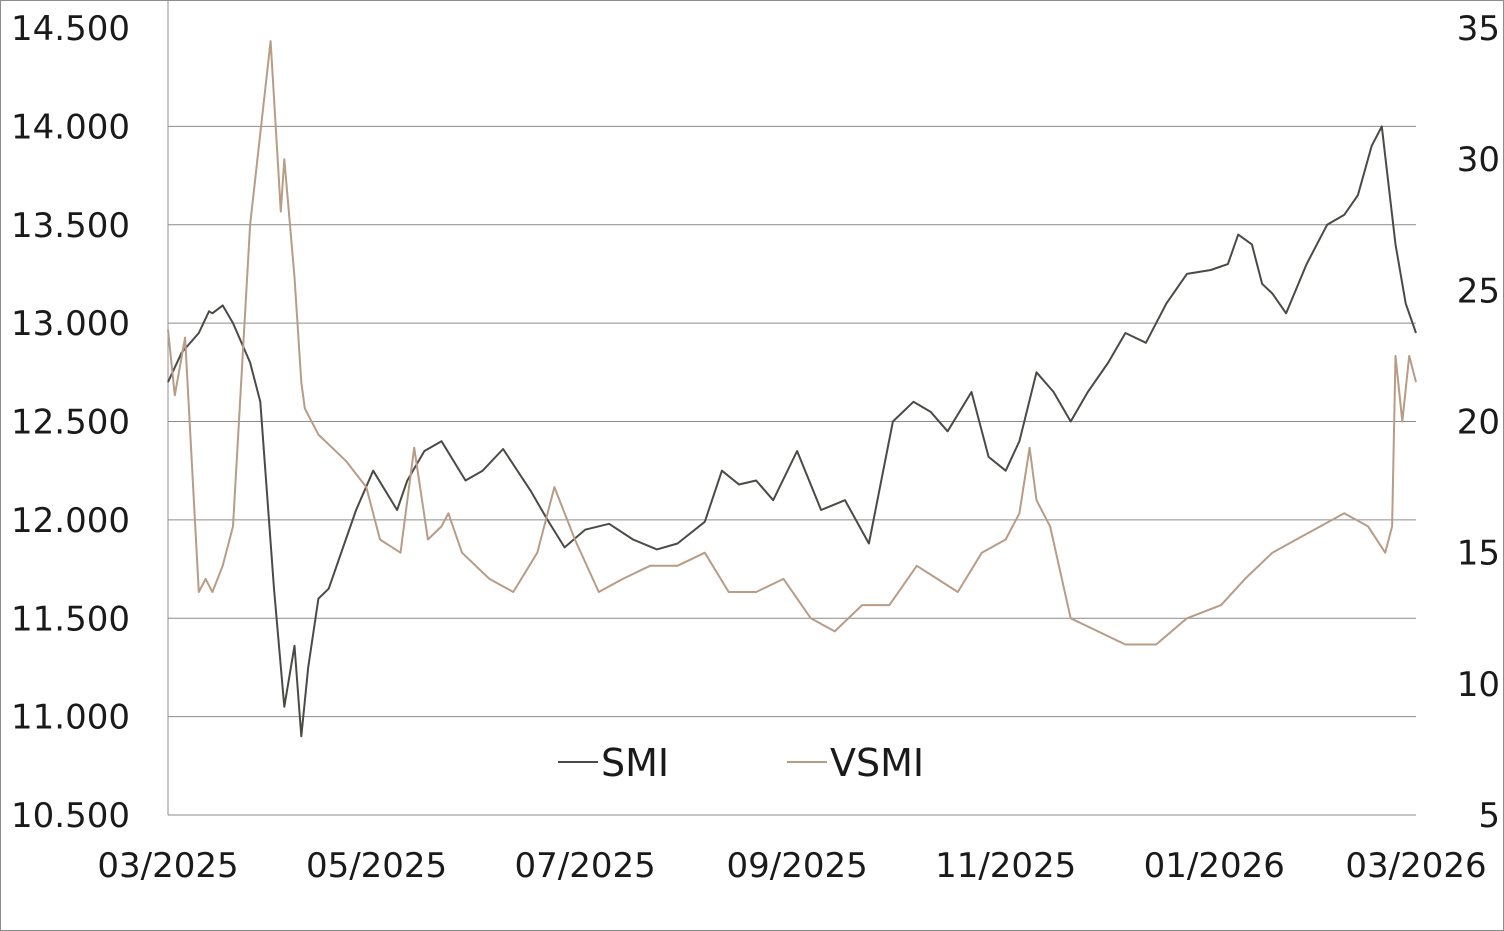 The height and width of the screenshot is (931, 1504). What do you see at coordinates (741, 763) in the screenshot?
I see `legend: SMI VSMI` at bounding box center [741, 763].